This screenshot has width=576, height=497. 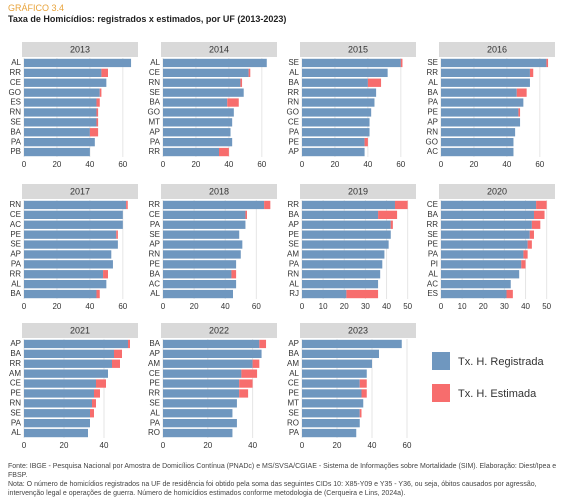 I want to click on y-tick-label: AC, so click(x=432, y=283).